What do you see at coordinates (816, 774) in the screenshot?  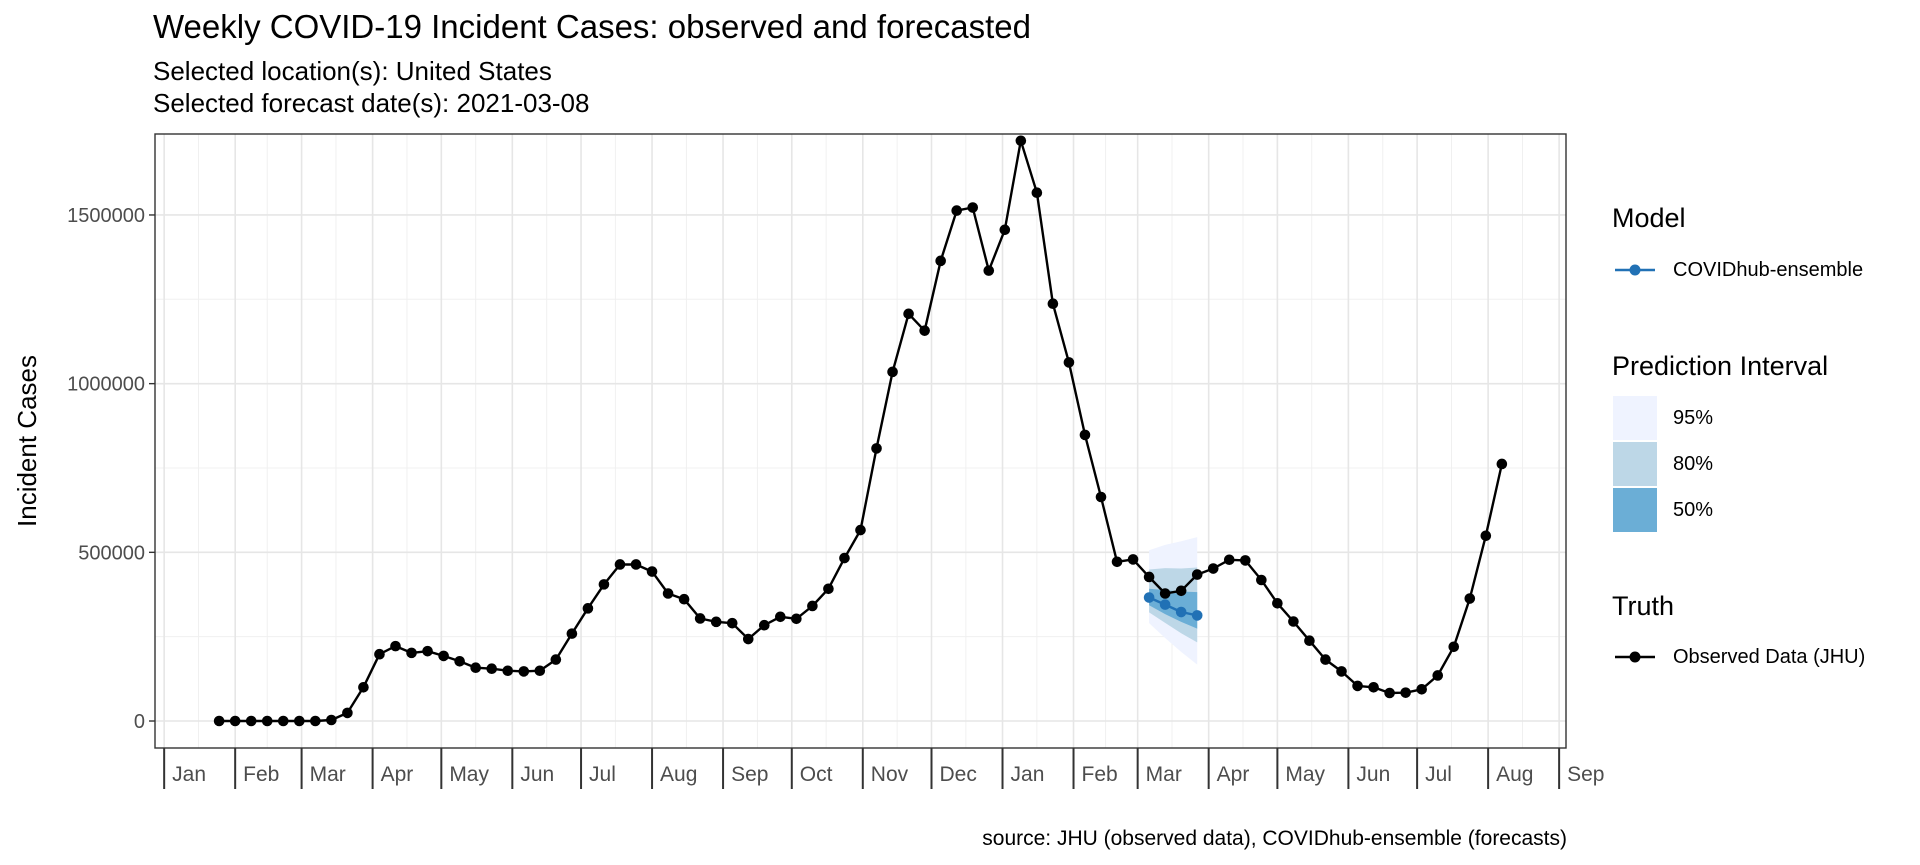 I see `x-tick-label: Oct` at bounding box center [816, 774].